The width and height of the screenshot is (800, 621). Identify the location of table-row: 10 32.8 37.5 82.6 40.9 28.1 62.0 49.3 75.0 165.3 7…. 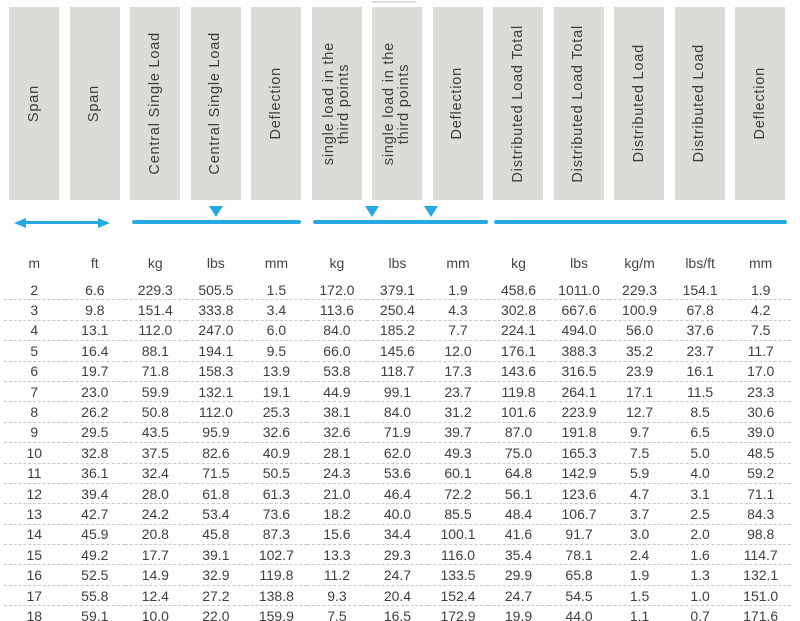
(397, 453).